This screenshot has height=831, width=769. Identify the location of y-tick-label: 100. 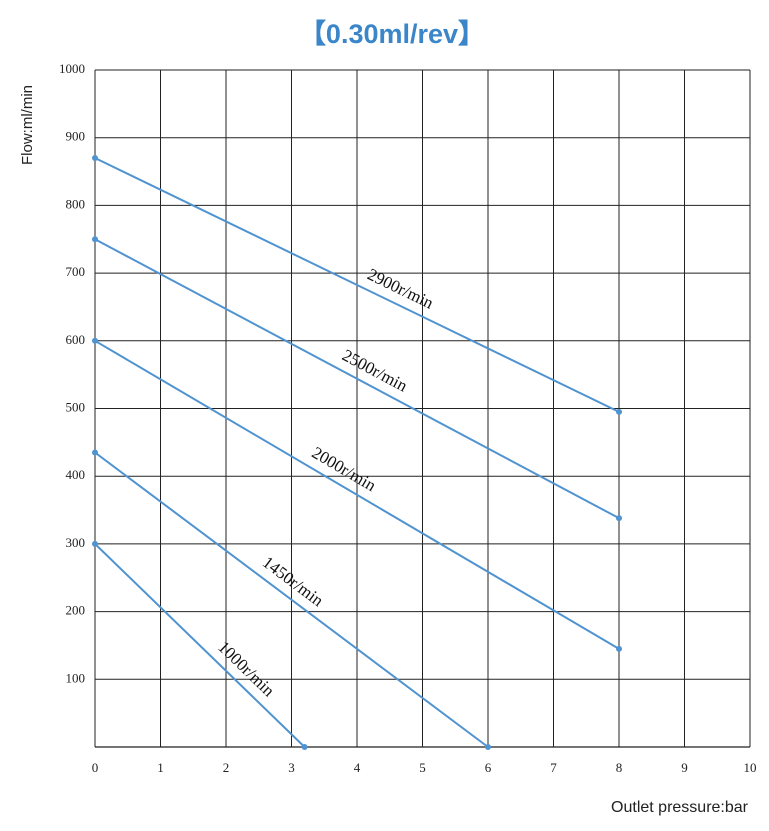
(76, 677).